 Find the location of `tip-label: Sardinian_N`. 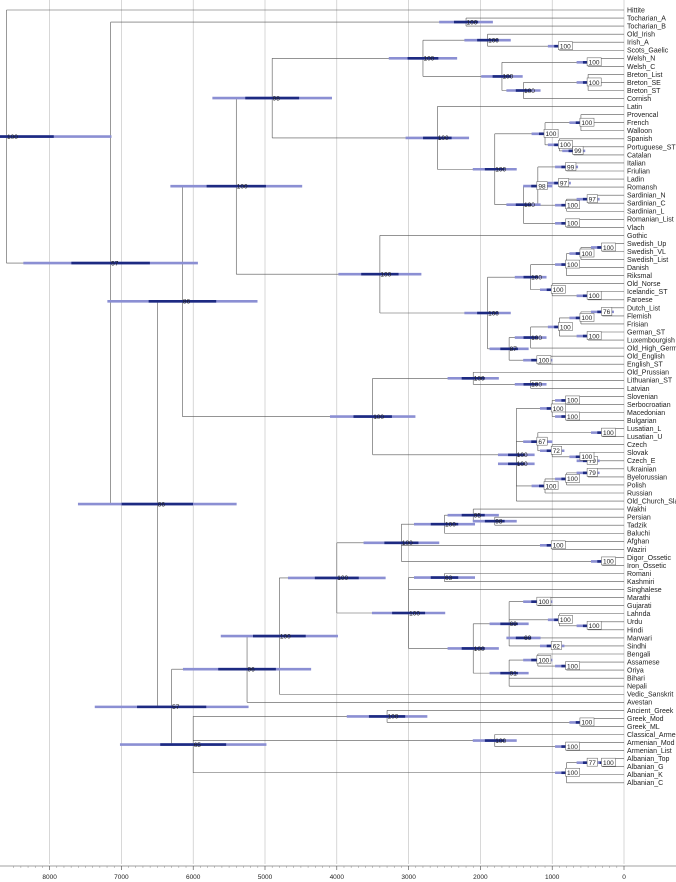

tip-label: Sardinian_N is located at coordinates (646, 196).